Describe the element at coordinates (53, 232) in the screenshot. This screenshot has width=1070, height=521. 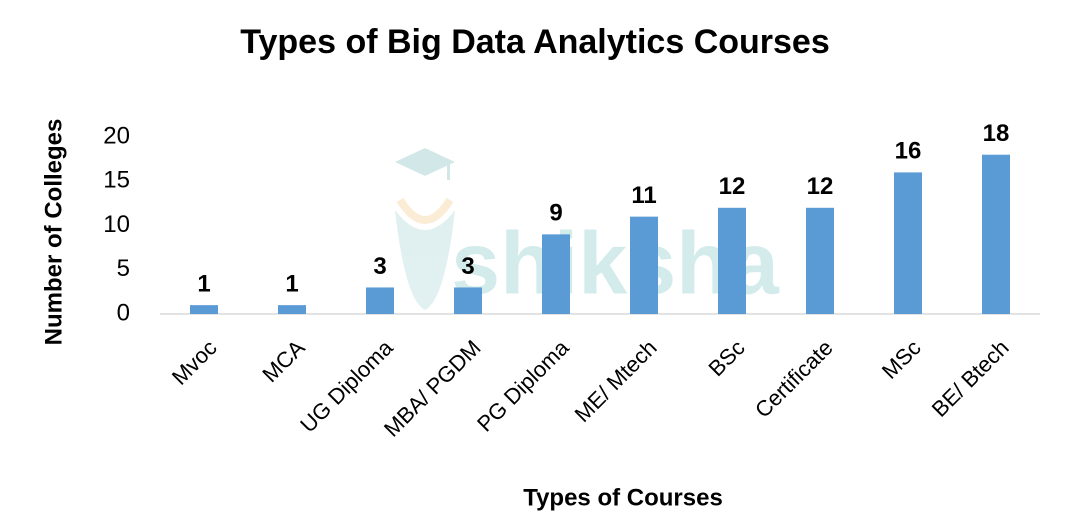
I see `y-axis-title: Number of Colleges` at that location.